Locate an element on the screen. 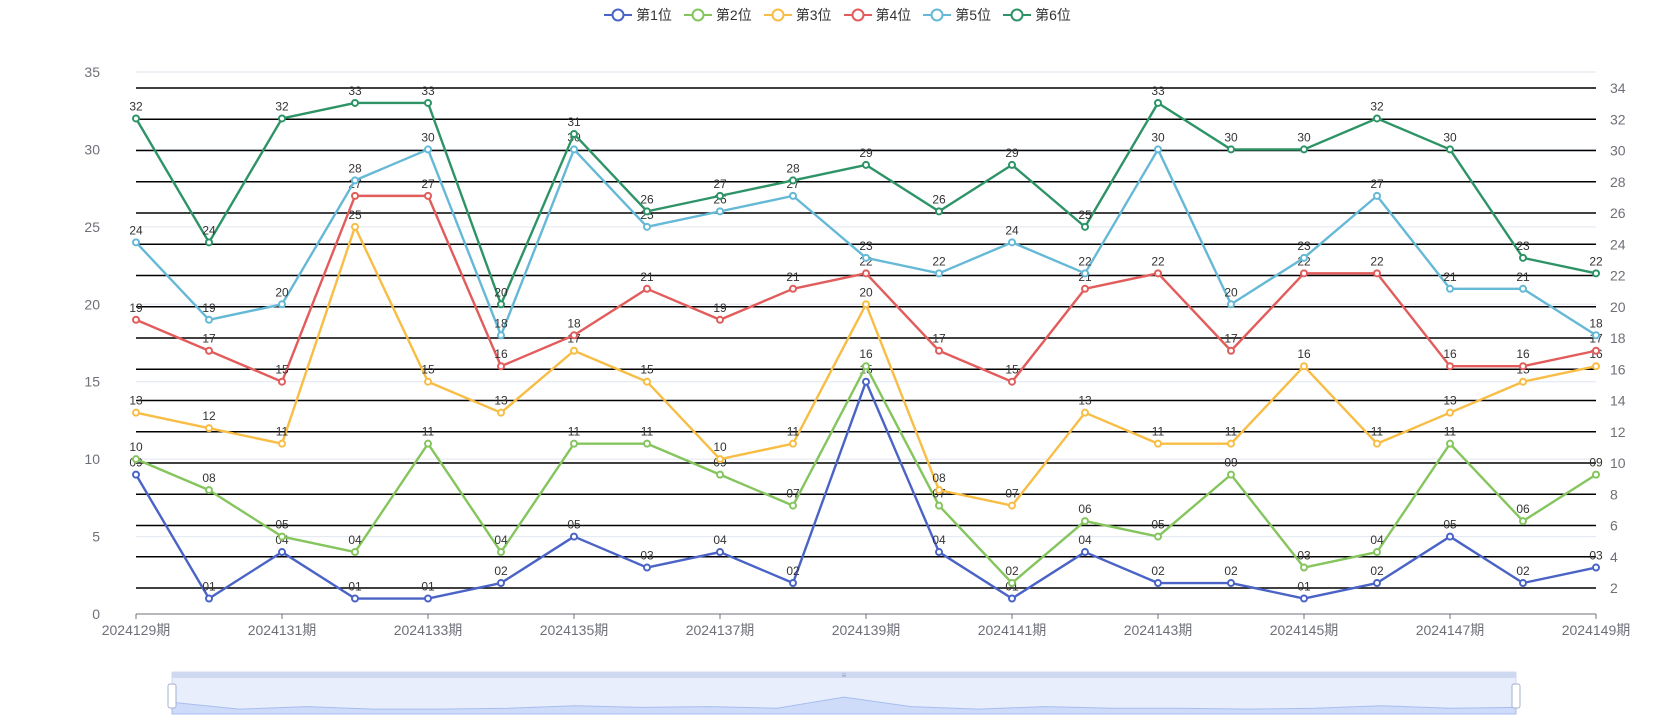 The width and height of the screenshot is (1675, 720). legend-item: 第4位 is located at coordinates (877, 15).